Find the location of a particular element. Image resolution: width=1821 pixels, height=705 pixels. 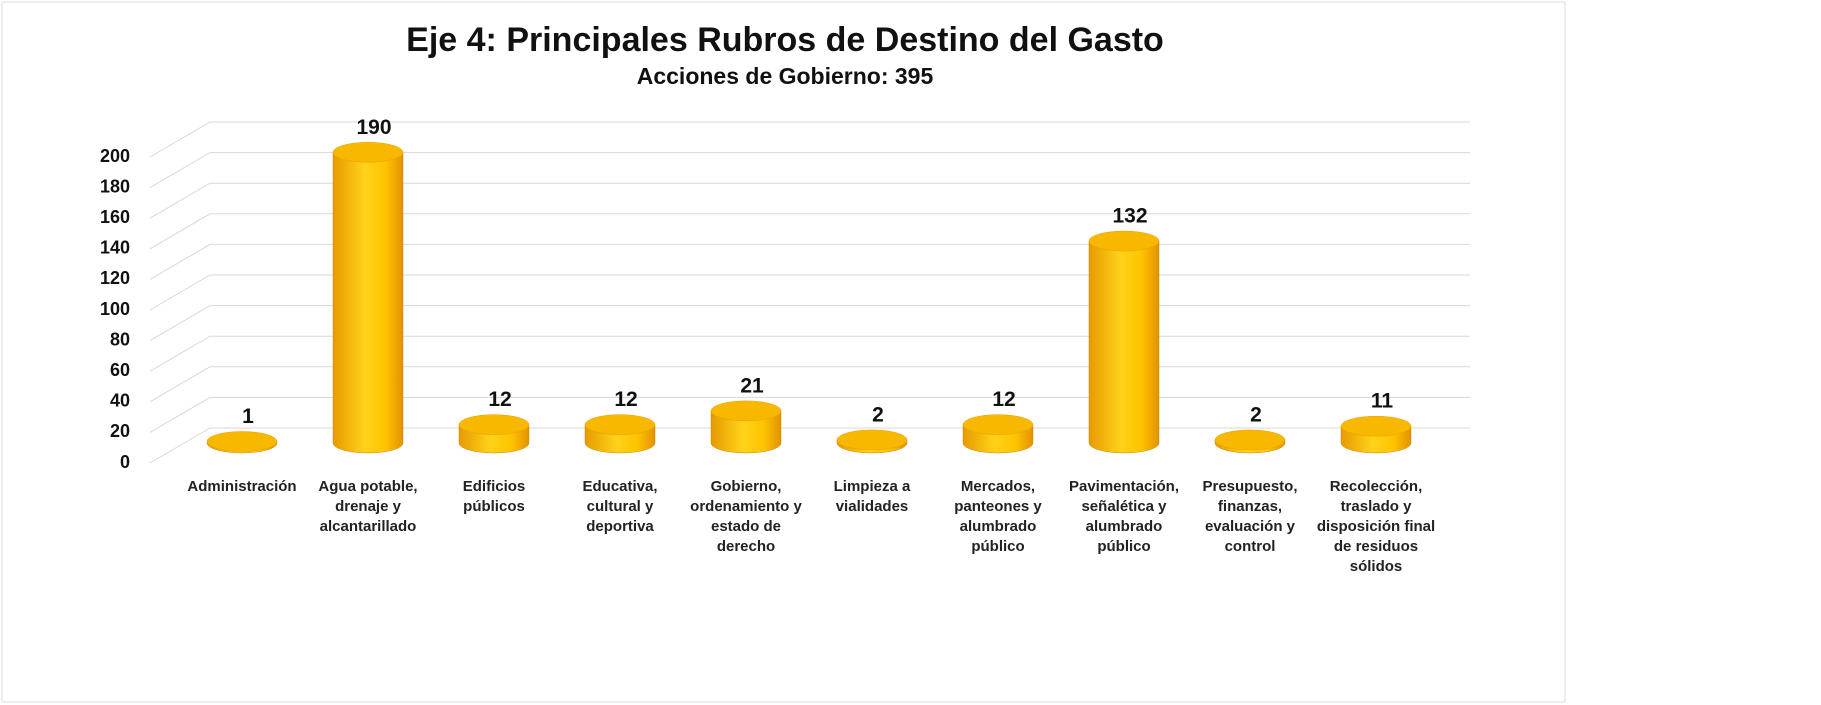

chart-subtitle: Acciones de Gobierno: 395 is located at coordinates (785, 76).